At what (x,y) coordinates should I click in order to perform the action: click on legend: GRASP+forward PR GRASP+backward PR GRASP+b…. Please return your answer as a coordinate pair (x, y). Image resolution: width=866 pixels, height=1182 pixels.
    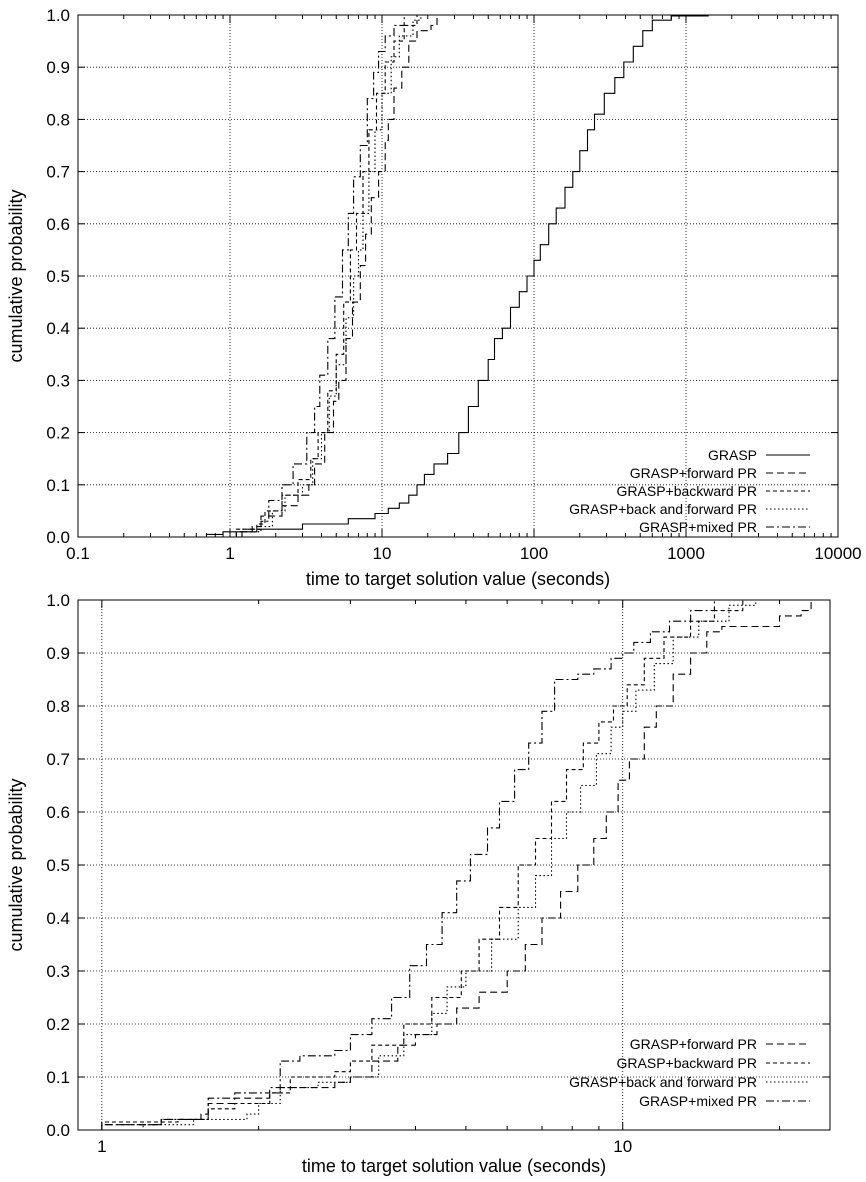
    Looking at the image, I should click on (689, 1072).